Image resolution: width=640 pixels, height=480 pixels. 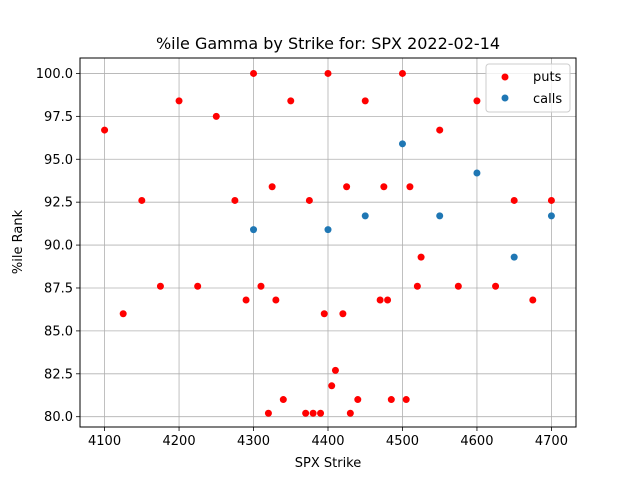 I want to click on y-tick-label: 85.0, so click(x=58, y=331).